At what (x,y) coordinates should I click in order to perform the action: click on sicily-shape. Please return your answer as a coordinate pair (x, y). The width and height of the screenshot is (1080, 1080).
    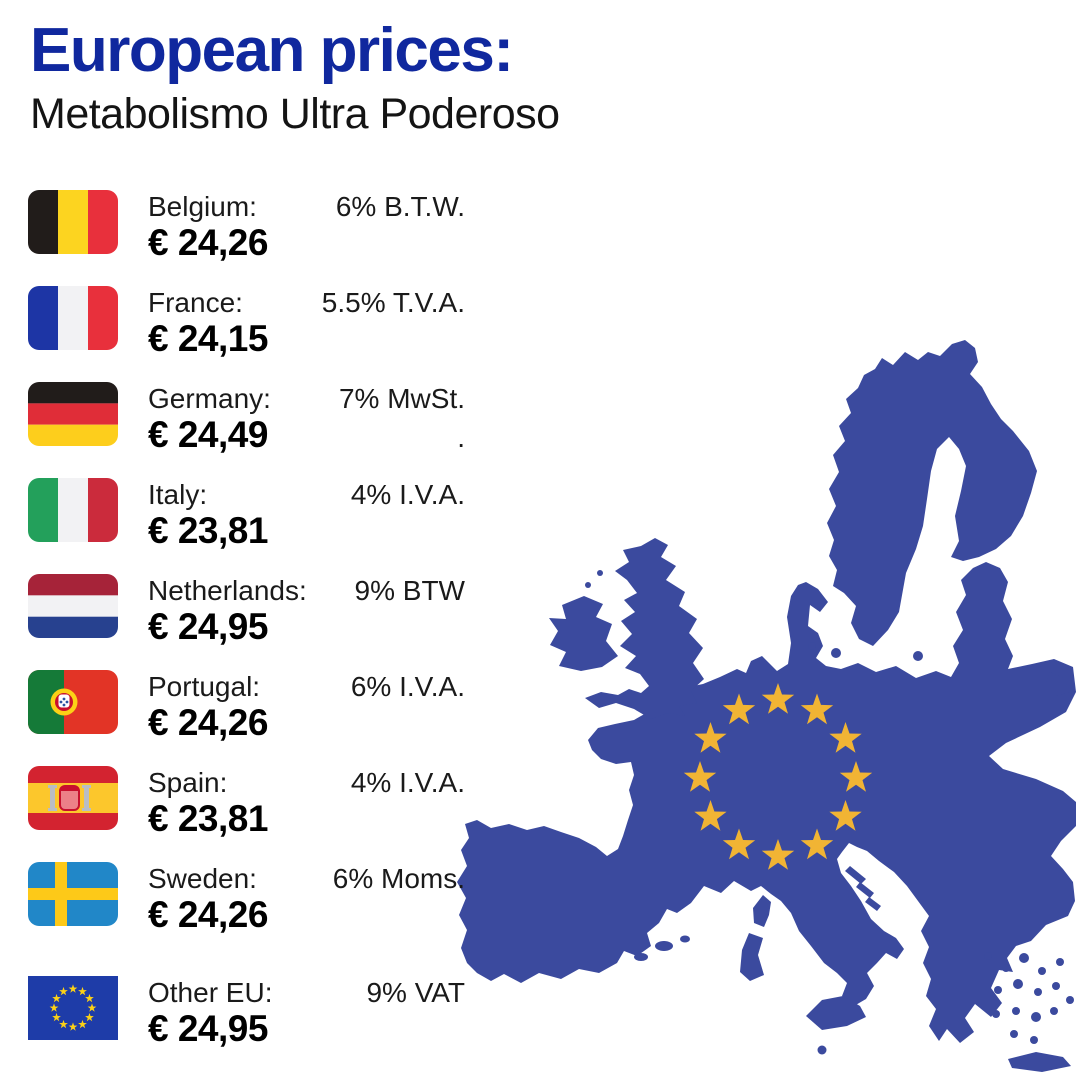
    Looking at the image, I should click on (836, 1013).